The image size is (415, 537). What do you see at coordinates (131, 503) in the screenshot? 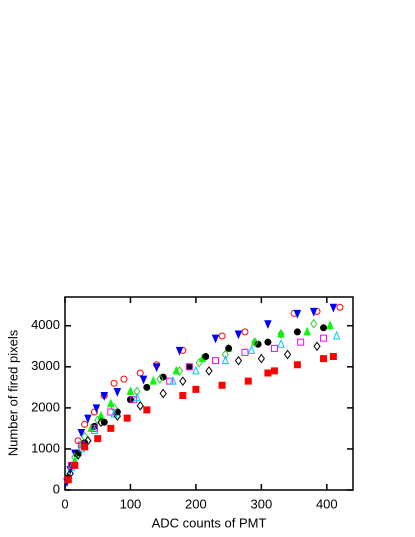
I see `x-tick-label: 100` at bounding box center [131, 503].